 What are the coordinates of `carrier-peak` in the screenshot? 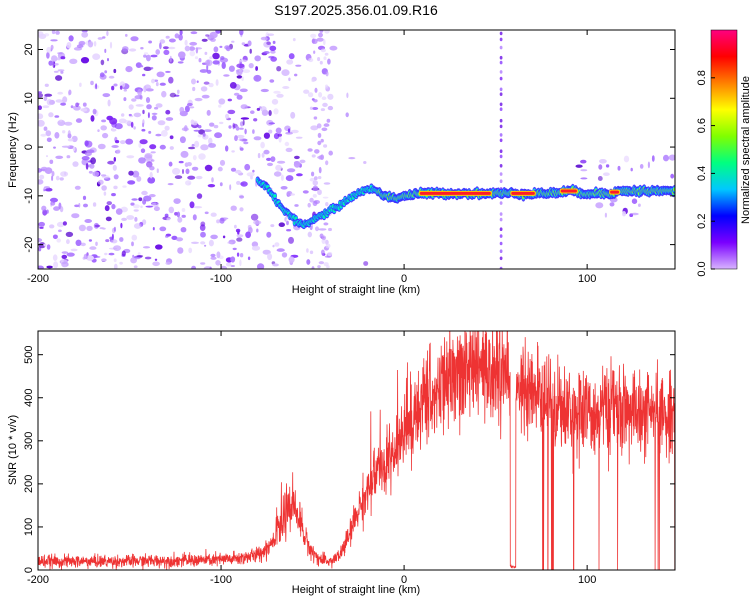 It's located at (455, 193).